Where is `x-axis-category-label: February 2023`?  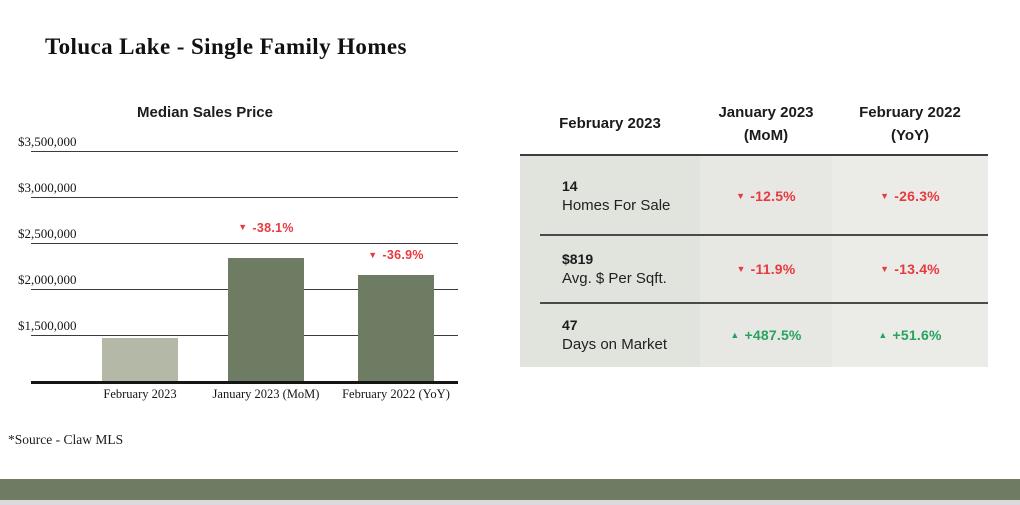 x-axis-category-label: February 2023 is located at coordinates (140, 394).